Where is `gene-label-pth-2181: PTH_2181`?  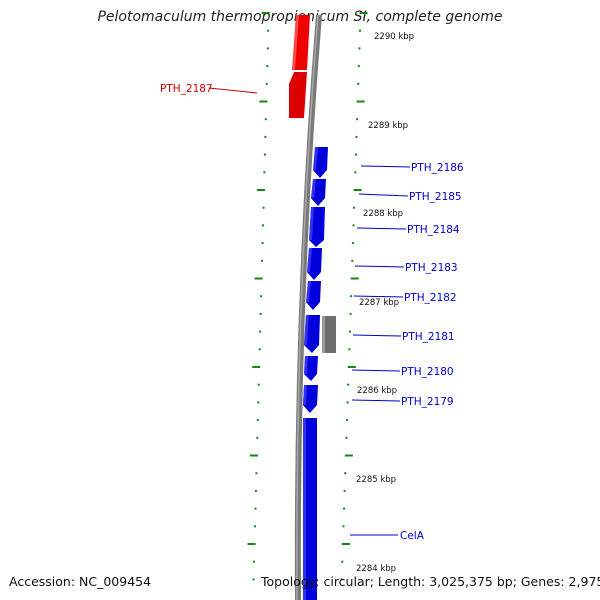
gene-label-pth-2181: PTH_2181 is located at coordinates (428, 337).